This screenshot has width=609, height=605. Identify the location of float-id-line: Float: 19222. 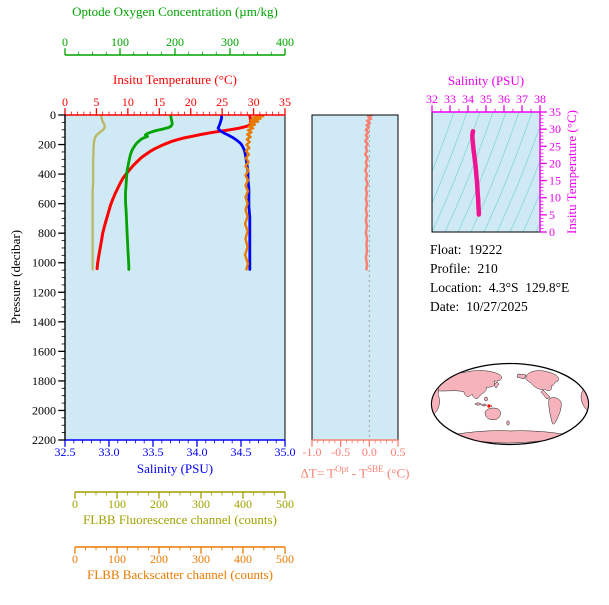
(499, 250).